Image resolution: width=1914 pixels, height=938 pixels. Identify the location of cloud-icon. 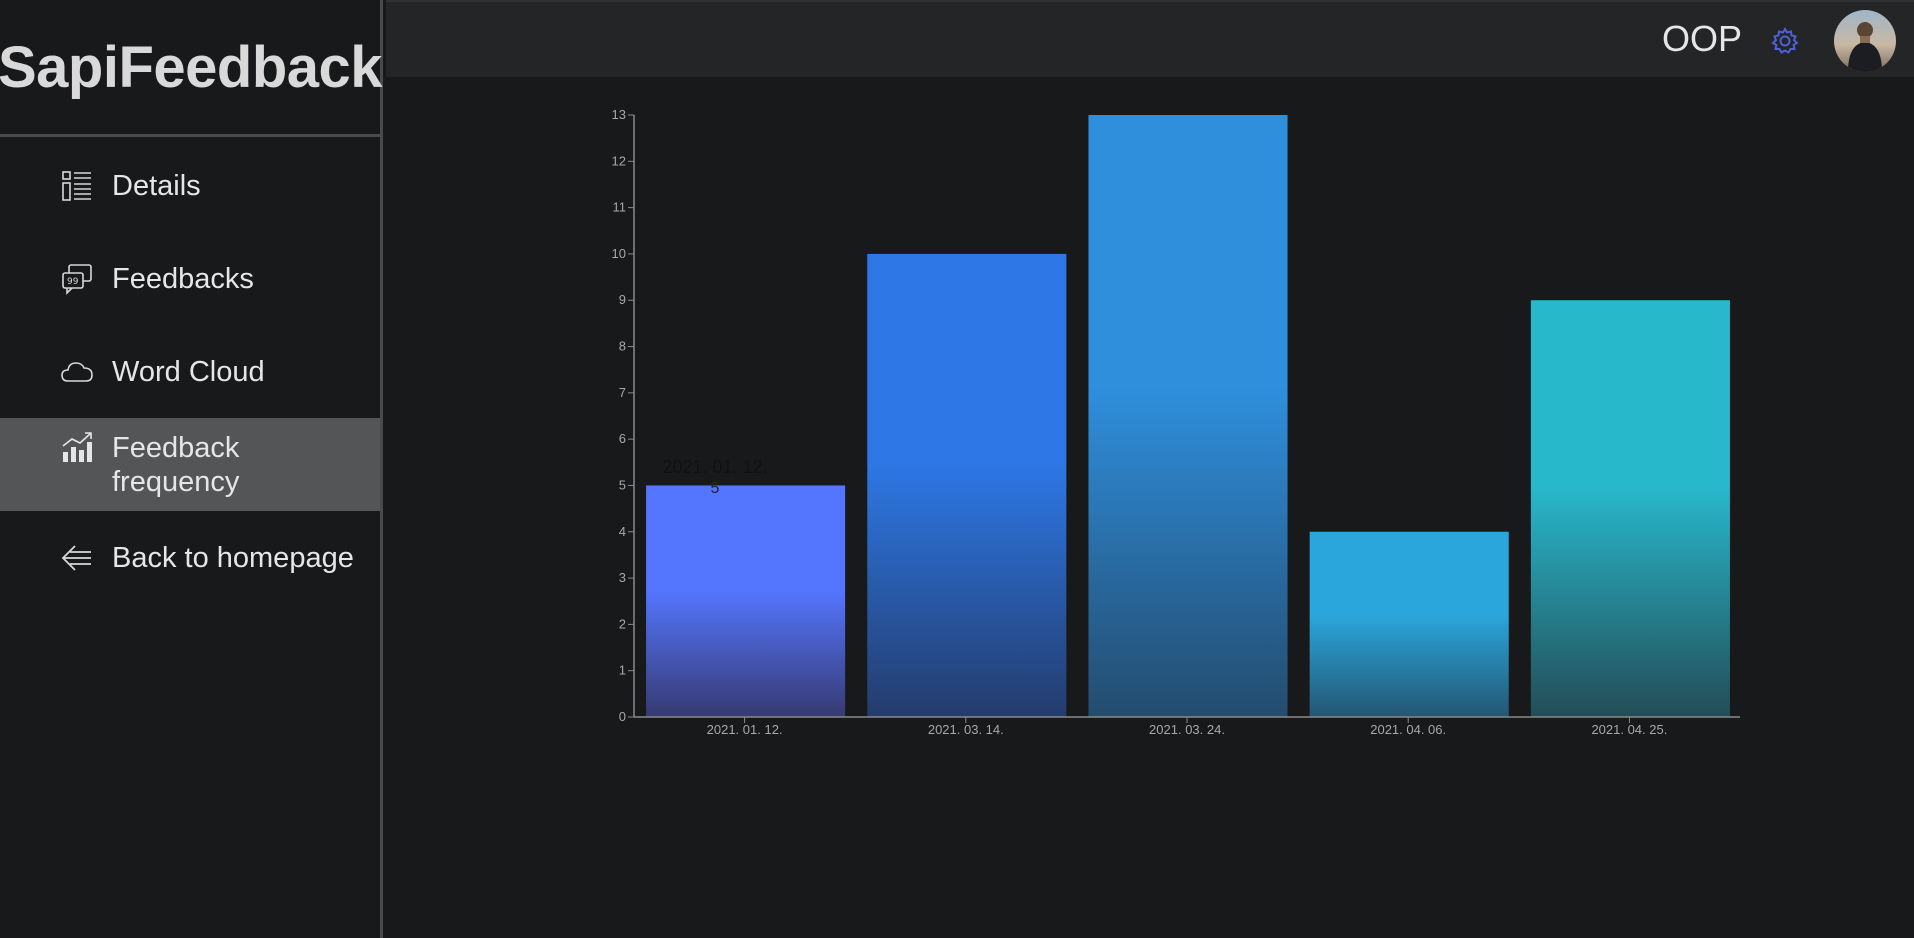
(77, 372).